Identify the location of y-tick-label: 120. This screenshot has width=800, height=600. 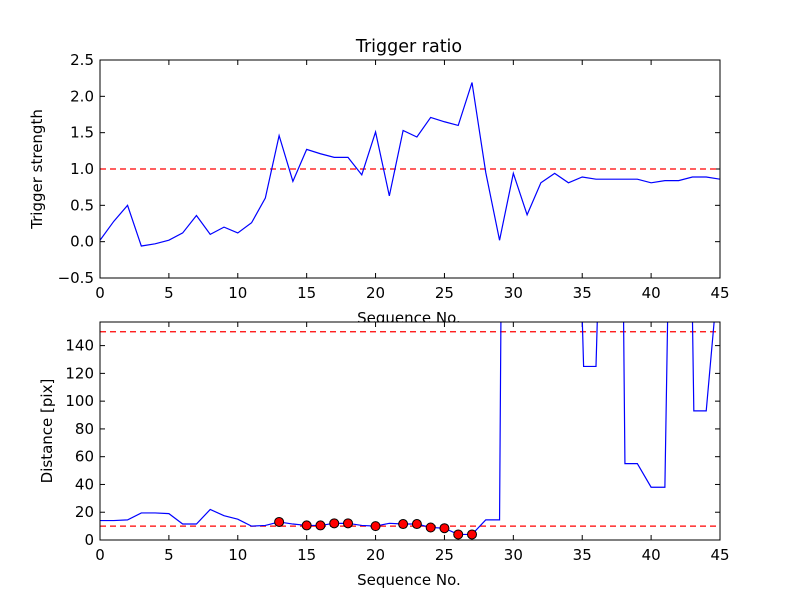
(79, 373).